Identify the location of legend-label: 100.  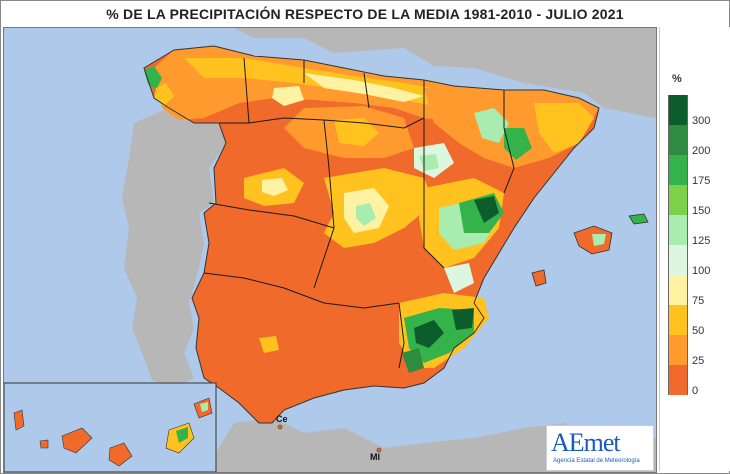
(701, 271).